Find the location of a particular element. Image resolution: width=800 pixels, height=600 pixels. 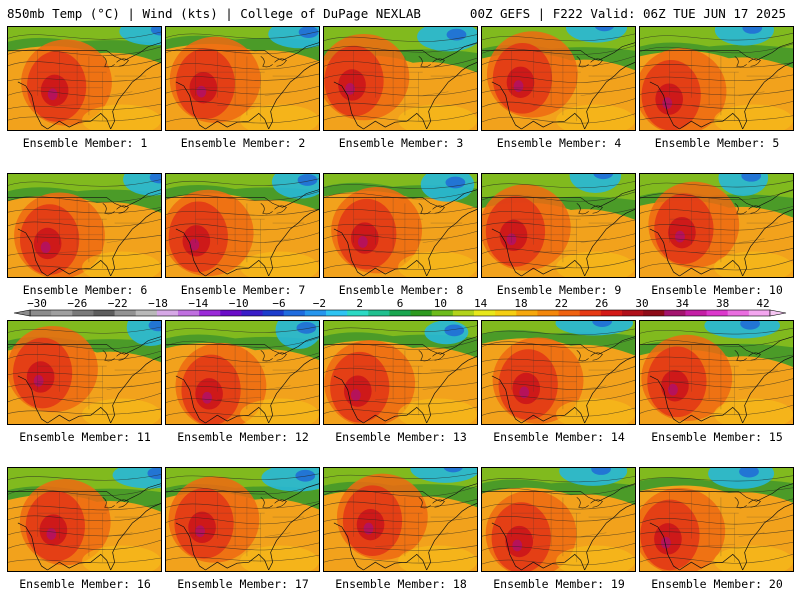

colorbar-tick-label: −10 is located at coordinates (239, 303).